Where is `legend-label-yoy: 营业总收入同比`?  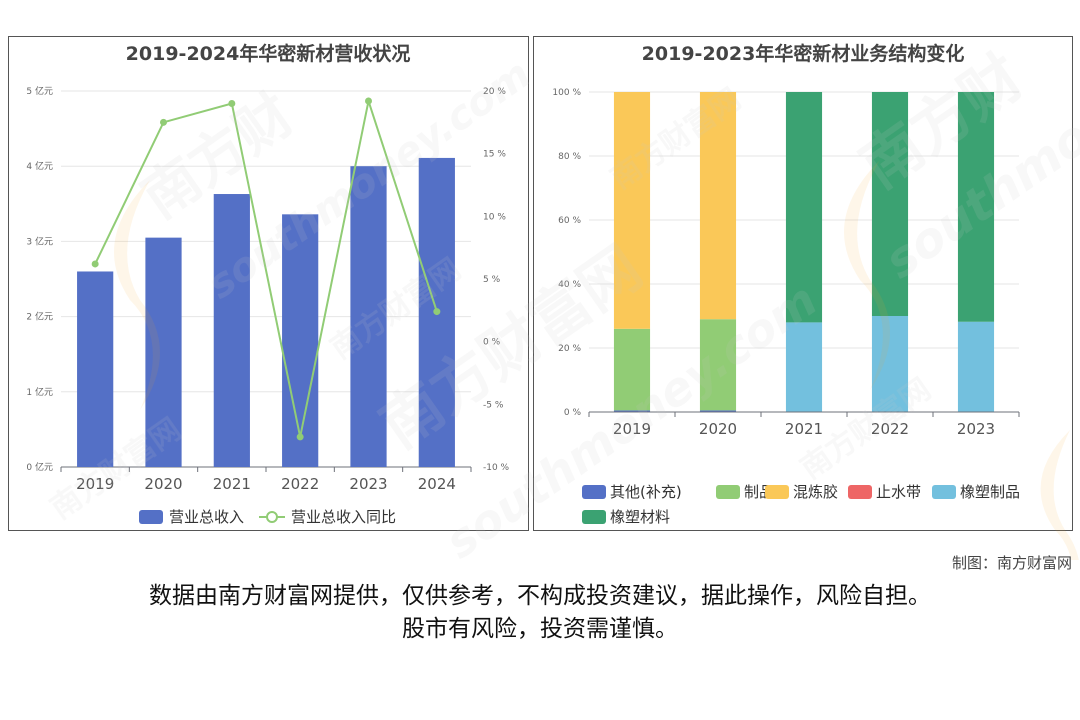
legend-label-yoy: 营业总收入同比 is located at coordinates (343, 517).